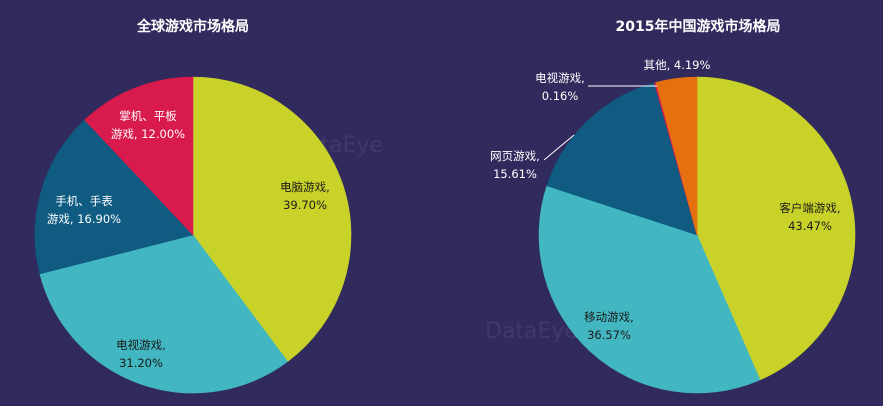 Image resolution: width=883 pixels, height=406 pixels. I want to click on slice-label: 其他, 4.19%, so click(677, 65).